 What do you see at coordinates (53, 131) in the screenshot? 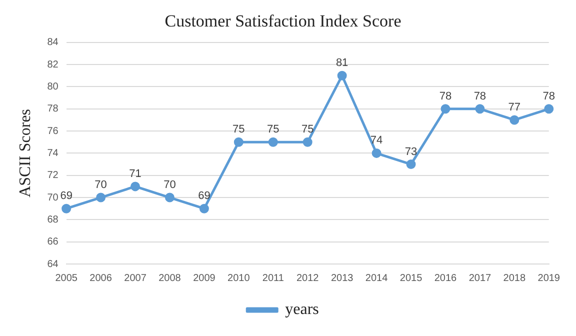
I see `y-tick-label: 76` at bounding box center [53, 131].